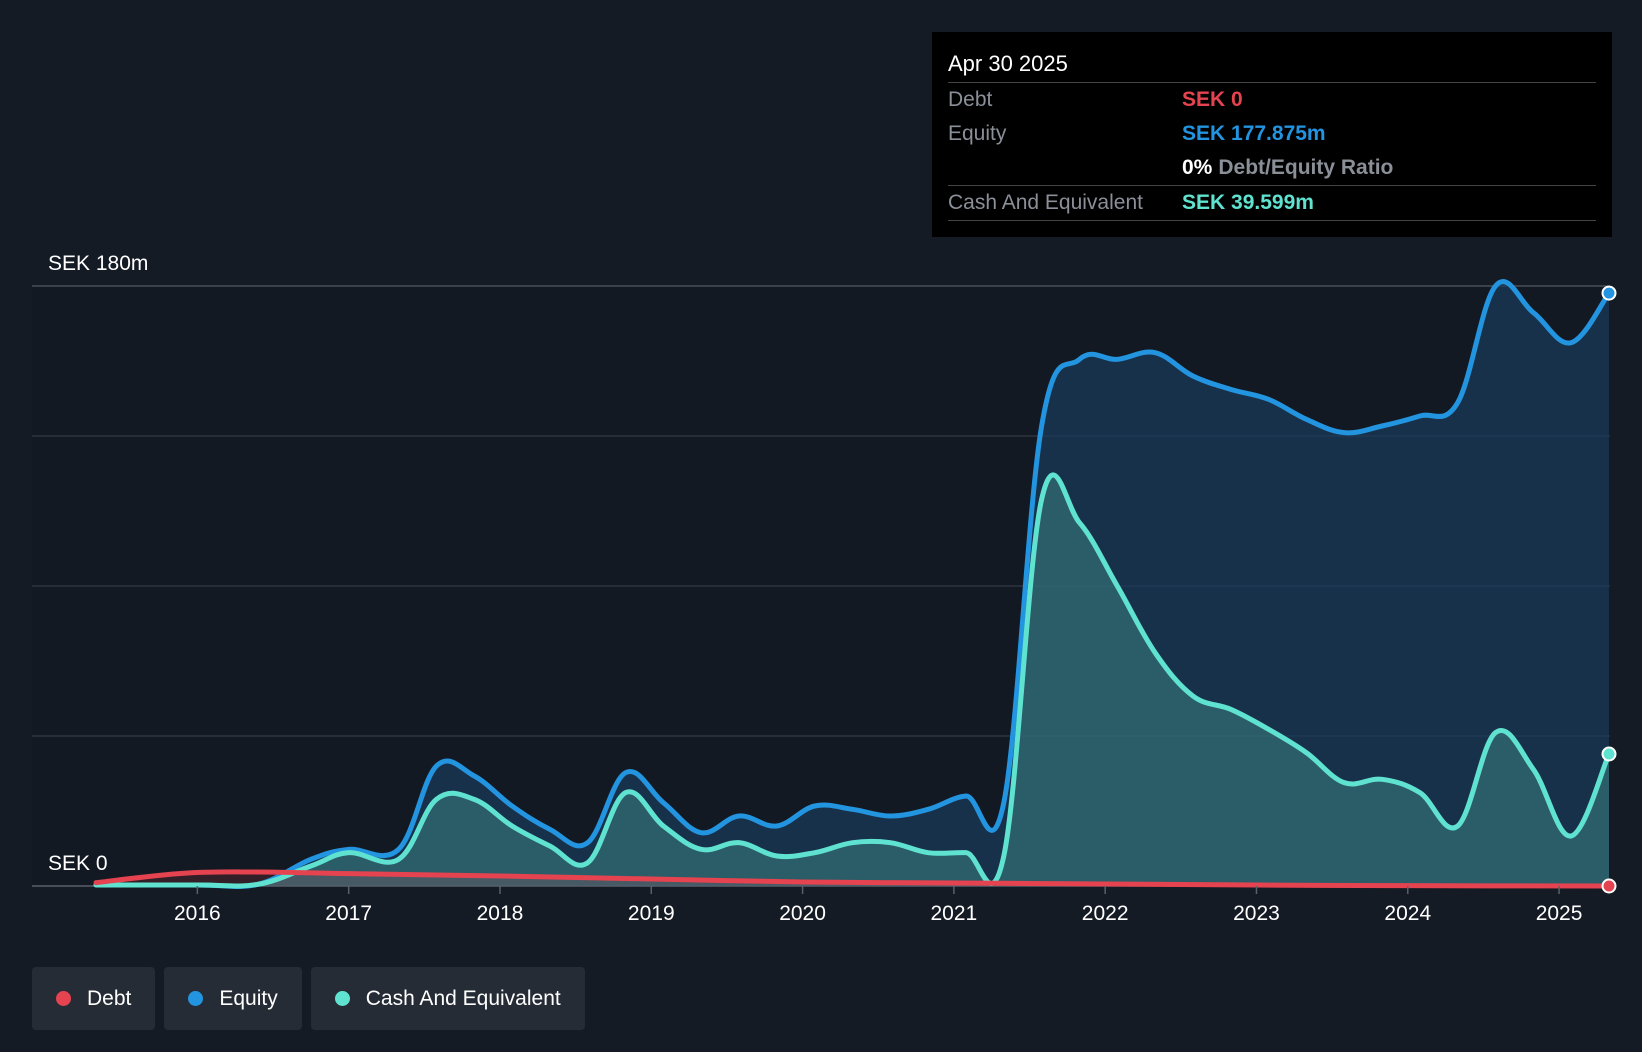  I want to click on x-tick-label-2025: 2025, so click(1559, 913).